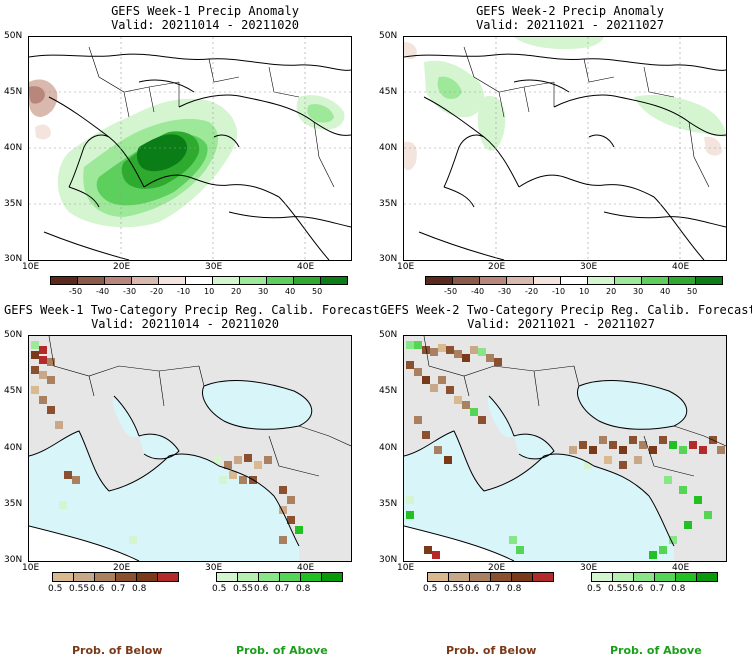 The width and height of the screenshot is (752, 662). Describe the element at coordinates (103, 291) in the screenshot. I see `colorbar-label: -40` at that location.